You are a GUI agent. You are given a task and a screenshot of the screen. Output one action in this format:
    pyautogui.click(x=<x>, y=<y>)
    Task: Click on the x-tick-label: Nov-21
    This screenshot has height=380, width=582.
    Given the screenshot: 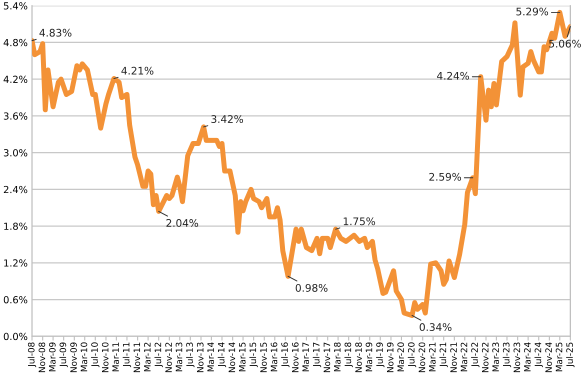 What is the action you would take?
    pyautogui.click(x=453, y=357)
    